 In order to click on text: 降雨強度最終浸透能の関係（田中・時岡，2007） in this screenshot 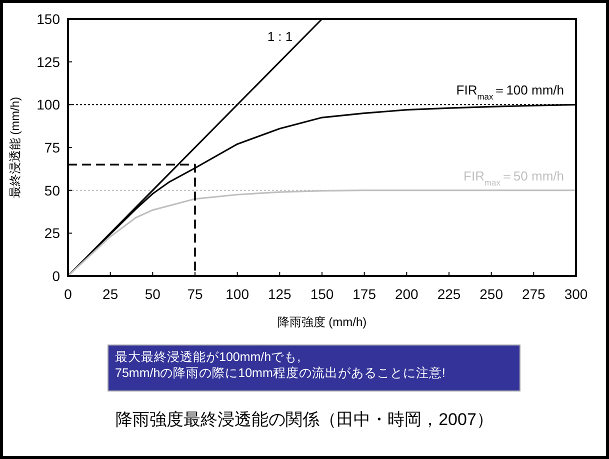, I will do `click(305, 419)`.